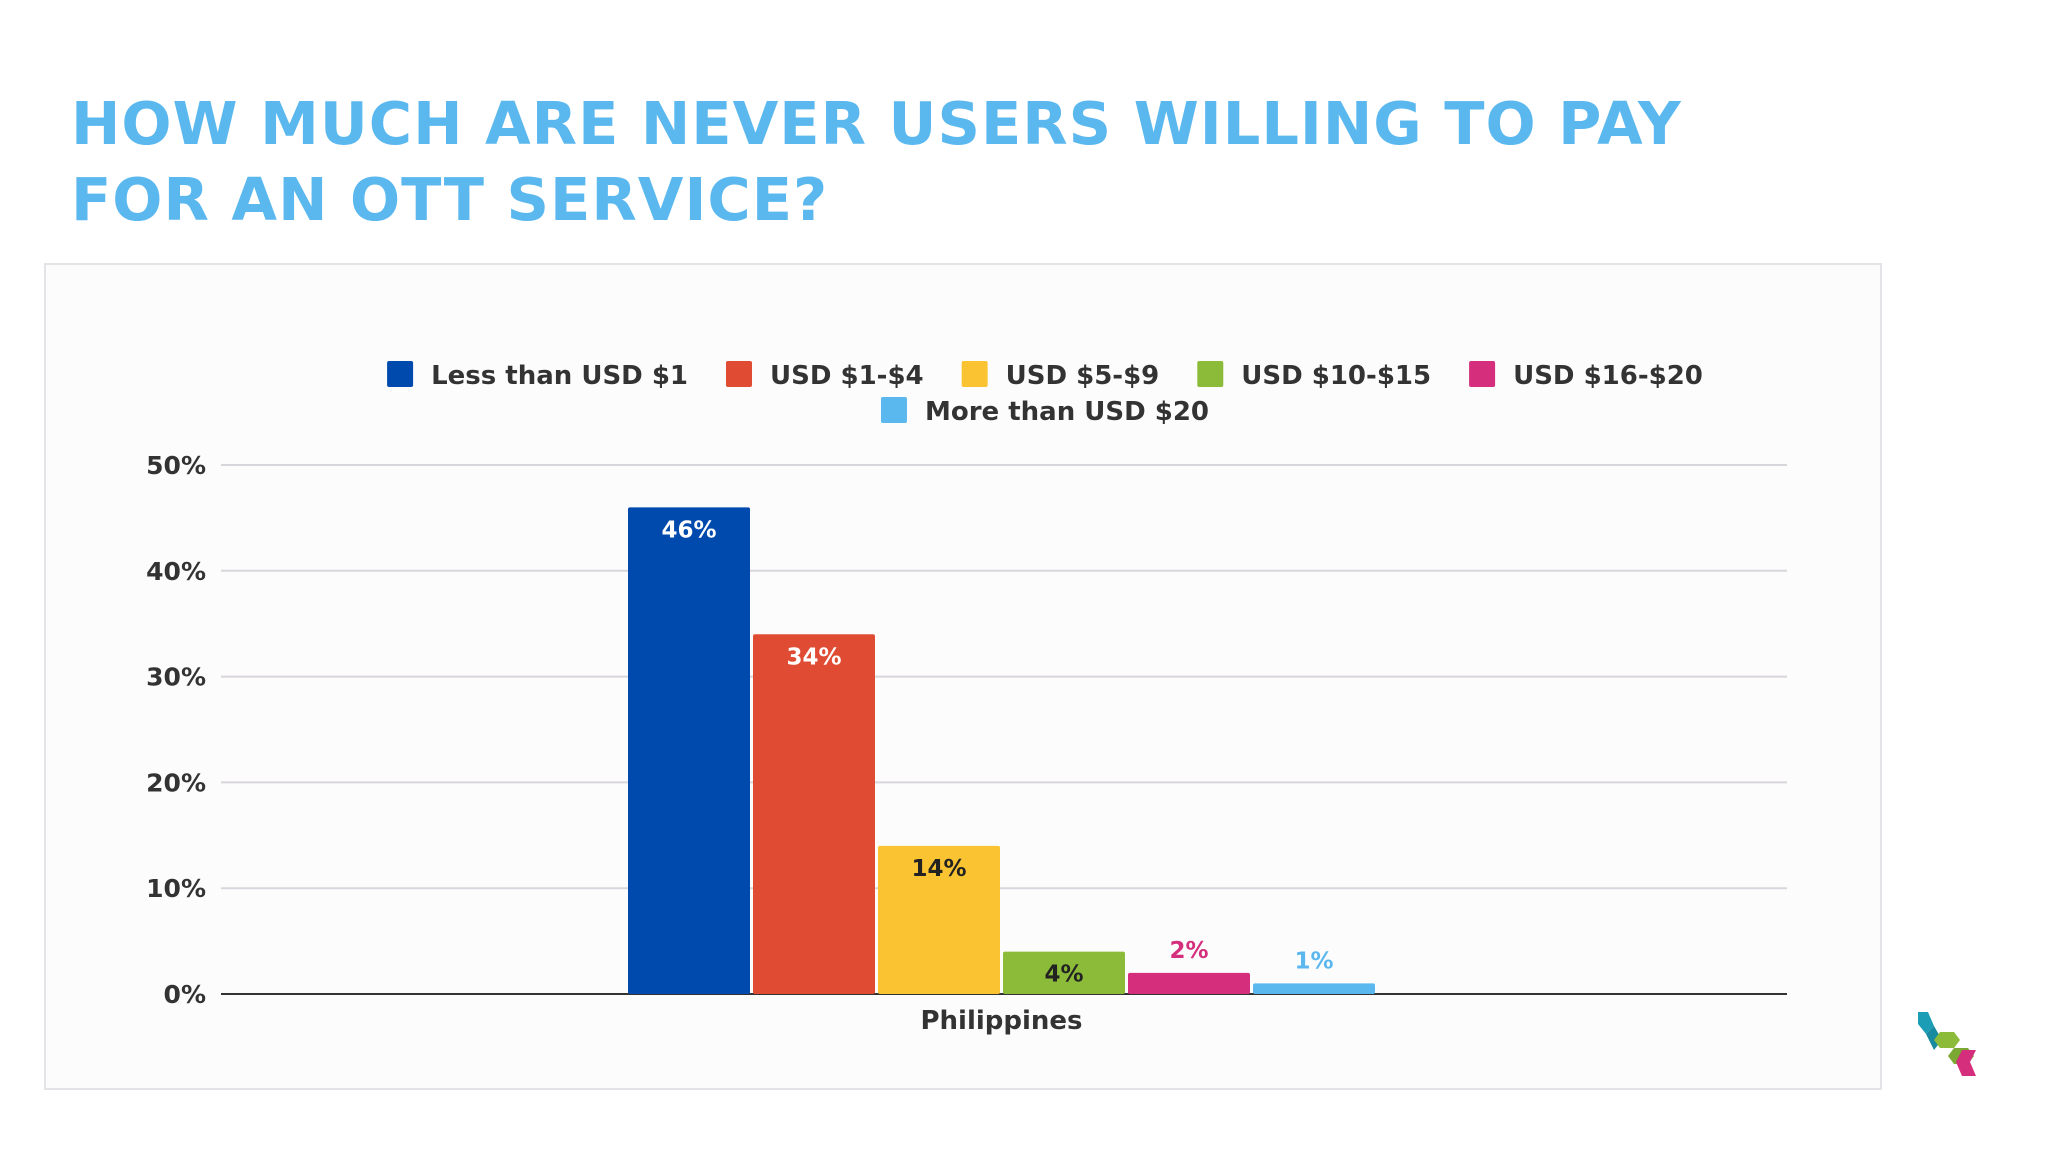 This screenshot has width=2048, height=1152. What do you see at coordinates (1067, 412) in the screenshot?
I see `legend-label: More than USD $20` at bounding box center [1067, 412].